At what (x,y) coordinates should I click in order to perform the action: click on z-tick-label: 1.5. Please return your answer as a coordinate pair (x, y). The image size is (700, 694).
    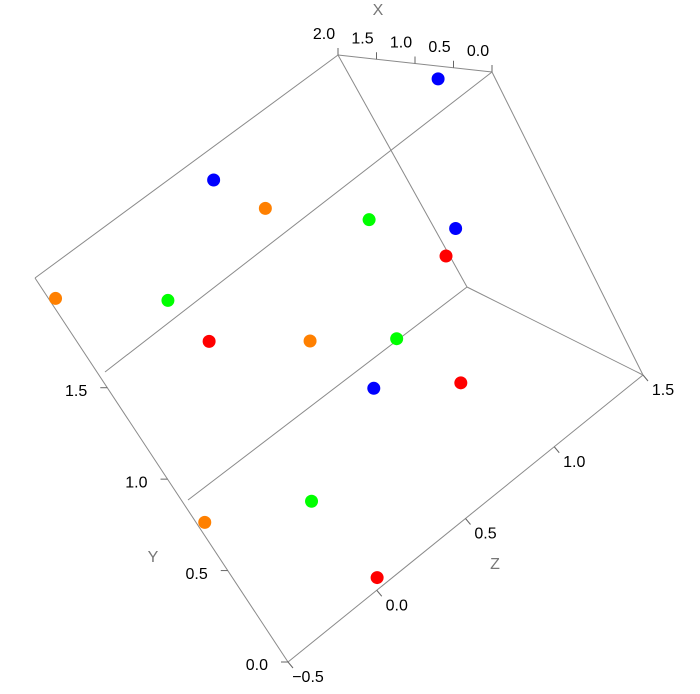
    Looking at the image, I should click on (663, 390).